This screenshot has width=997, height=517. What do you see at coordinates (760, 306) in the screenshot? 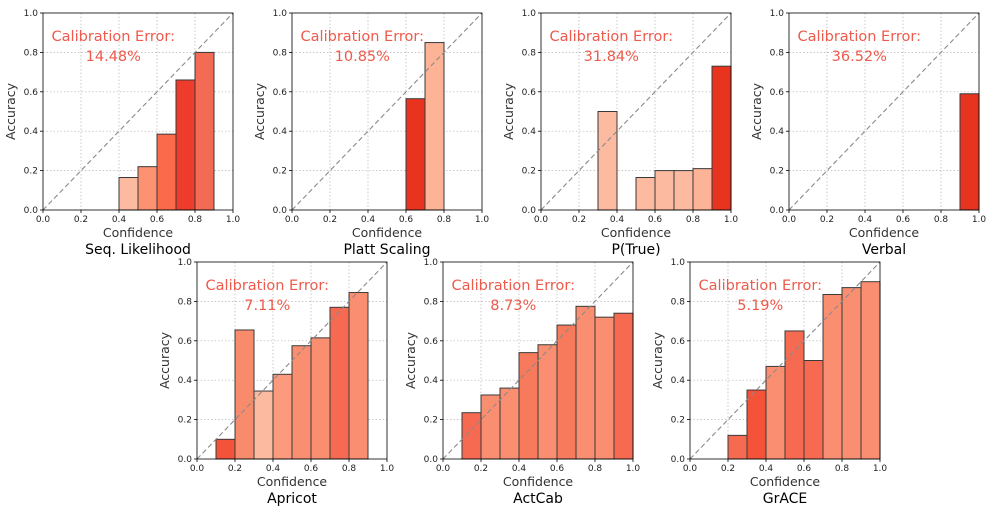
I see `calibration-error-value: 5.19%` at bounding box center [760, 306].